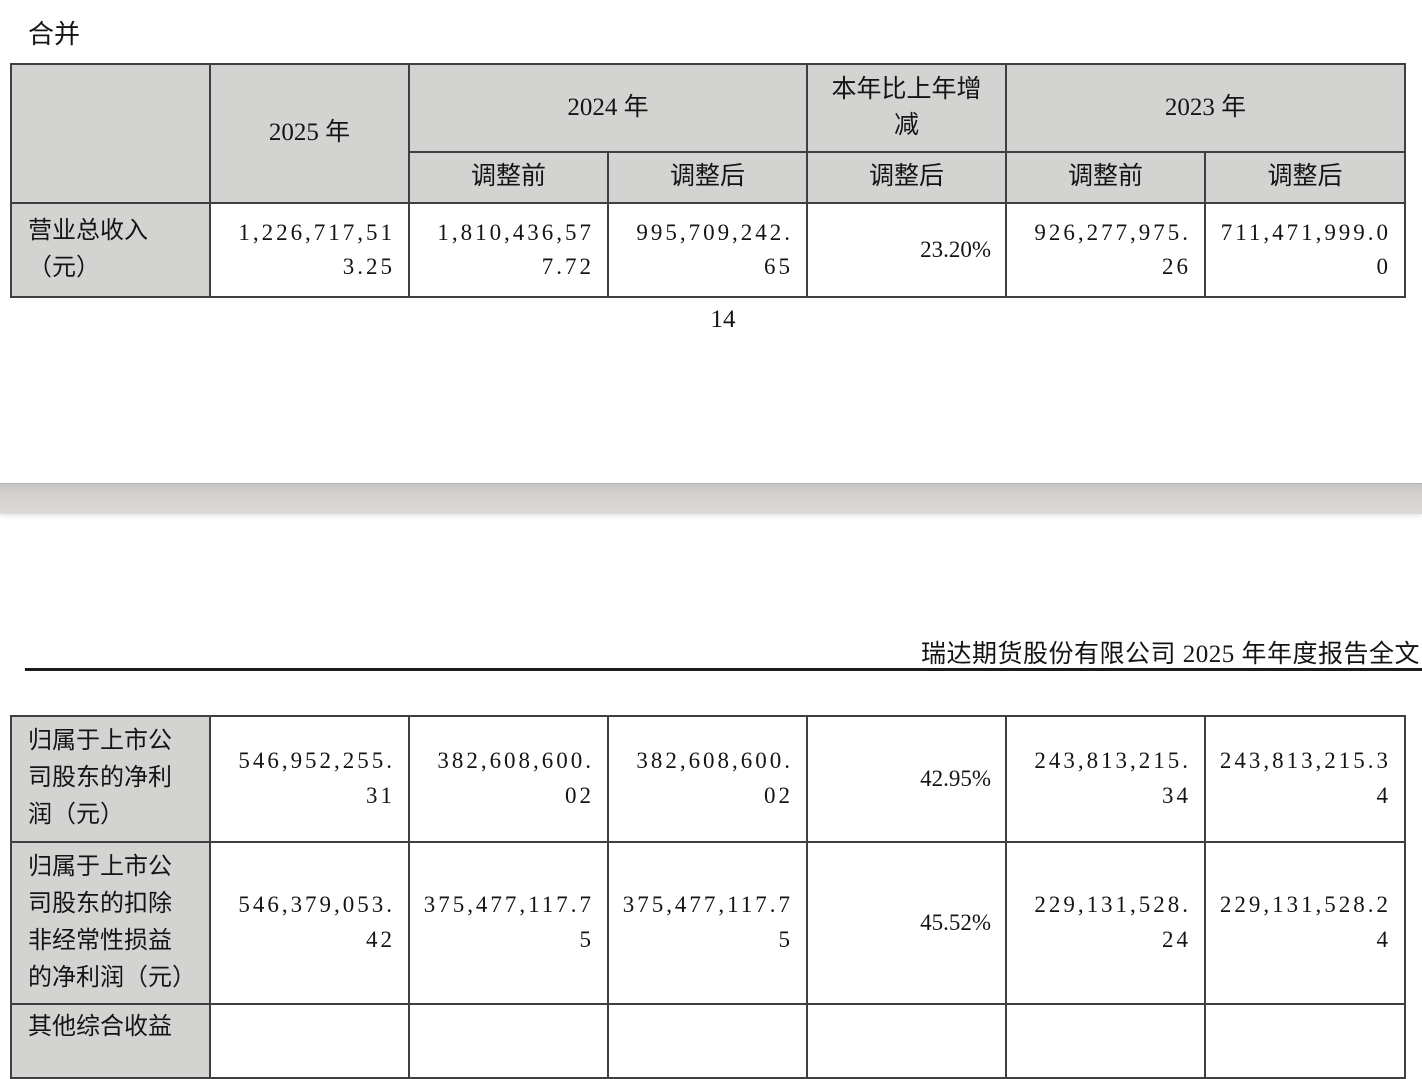 This screenshot has width=1422, height=1079. I want to click on cell-2024-before: 1,810,436,577.72, so click(508, 250).